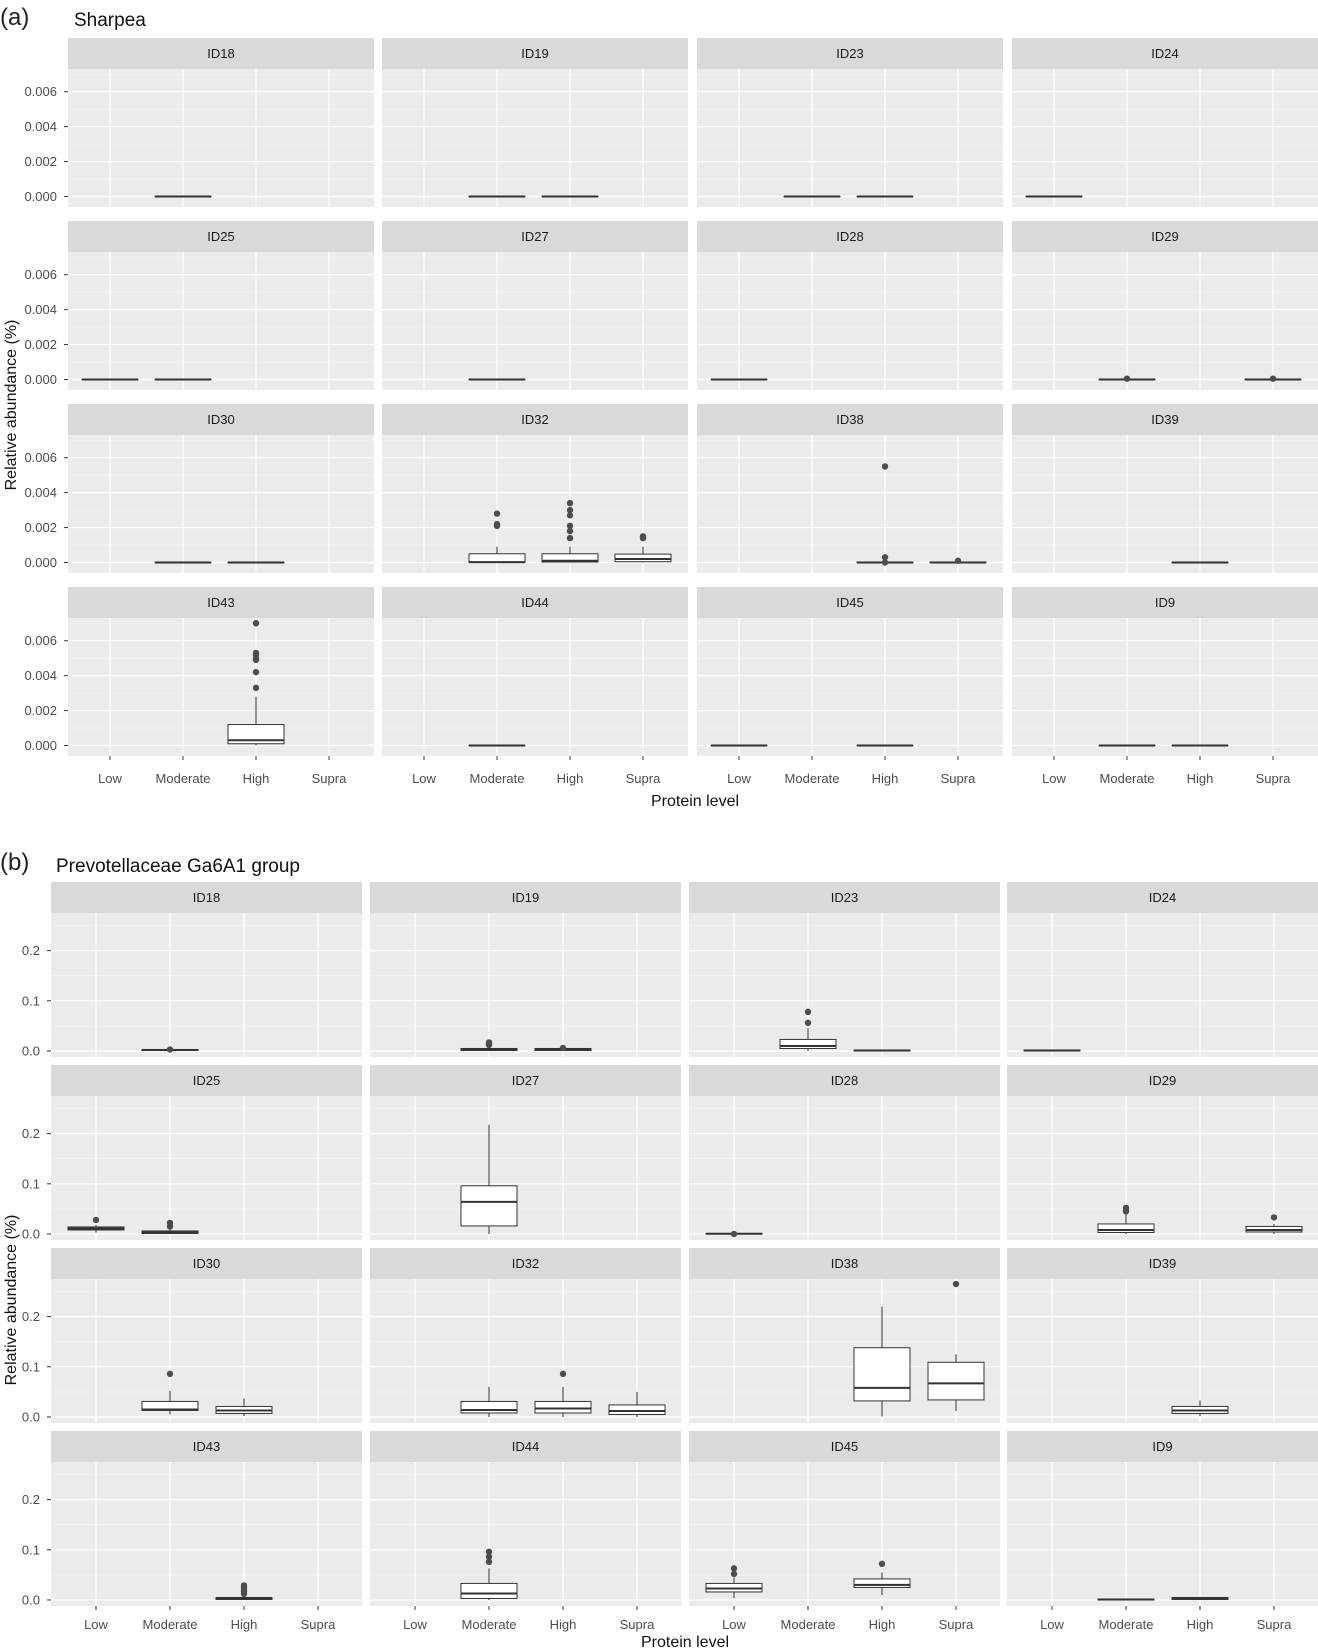 This screenshot has height=1650, width=1318. I want to click on facet-ID43: ID43 0.0 0.1 0.2 Low Moderate High Supra, so click(192, 1531).